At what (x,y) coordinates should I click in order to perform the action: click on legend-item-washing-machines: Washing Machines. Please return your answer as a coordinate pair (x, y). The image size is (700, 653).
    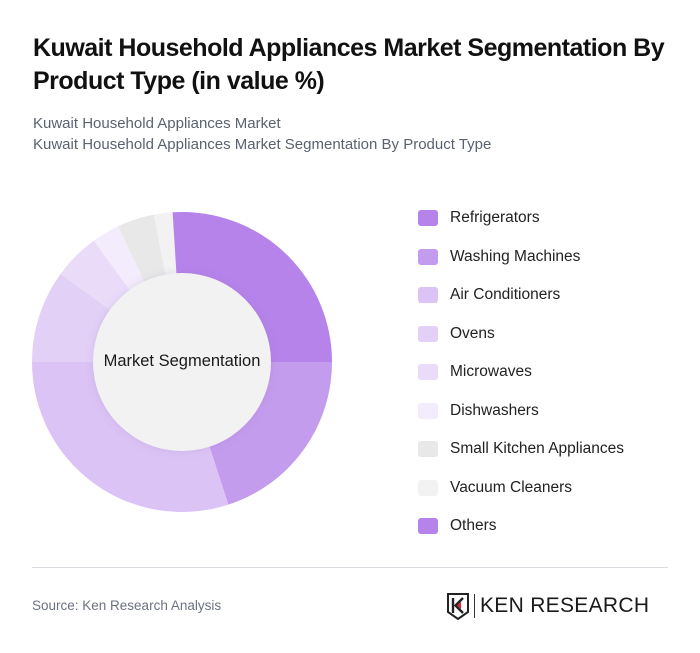
    Looking at the image, I should click on (553, 257).